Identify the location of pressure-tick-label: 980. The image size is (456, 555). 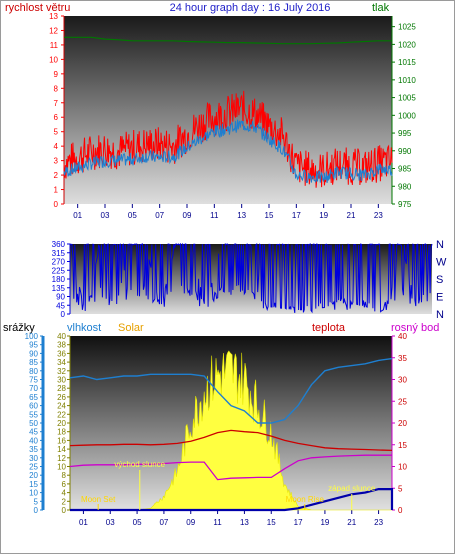
(405, 186).